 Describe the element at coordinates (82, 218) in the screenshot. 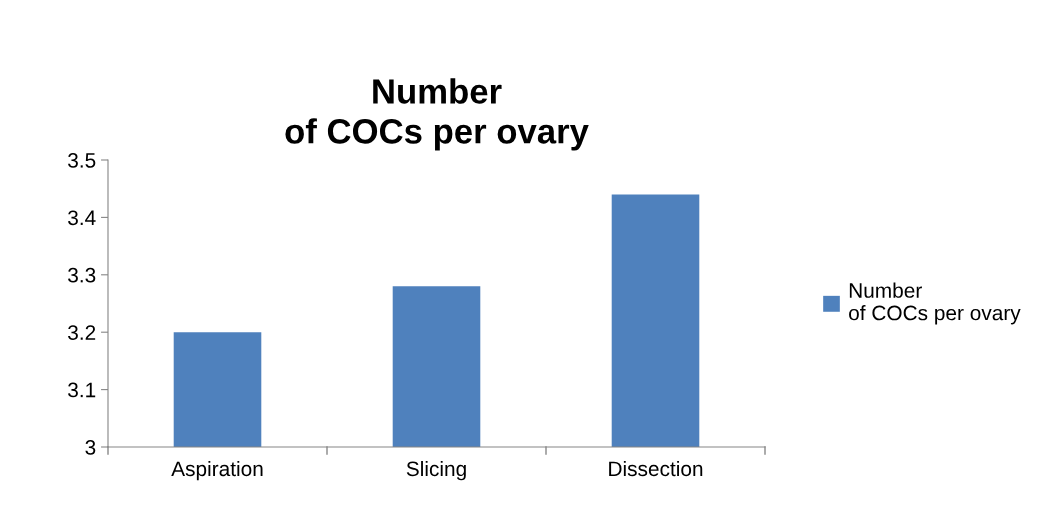

I see `y-tick-label: 3.4` at that location.